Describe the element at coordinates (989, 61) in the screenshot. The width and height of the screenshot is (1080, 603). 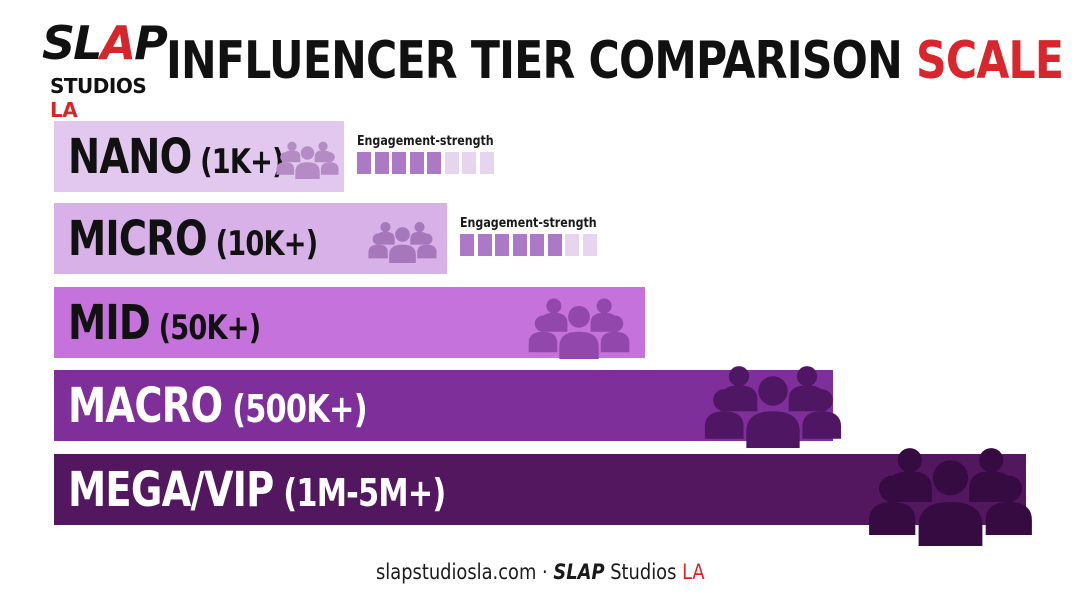
I see `title-accent: SCALE` at that location.